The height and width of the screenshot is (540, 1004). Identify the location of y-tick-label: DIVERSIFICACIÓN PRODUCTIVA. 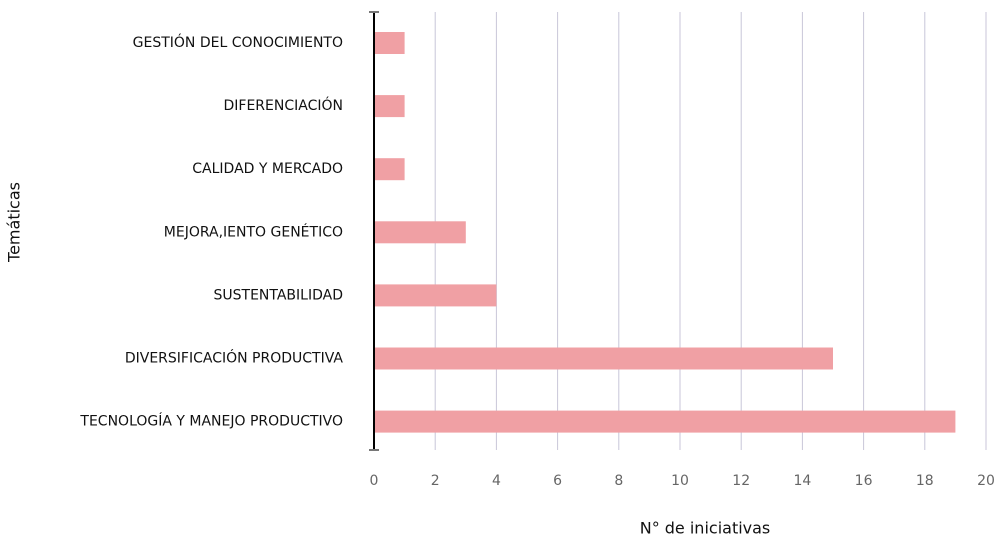
(234, 358).